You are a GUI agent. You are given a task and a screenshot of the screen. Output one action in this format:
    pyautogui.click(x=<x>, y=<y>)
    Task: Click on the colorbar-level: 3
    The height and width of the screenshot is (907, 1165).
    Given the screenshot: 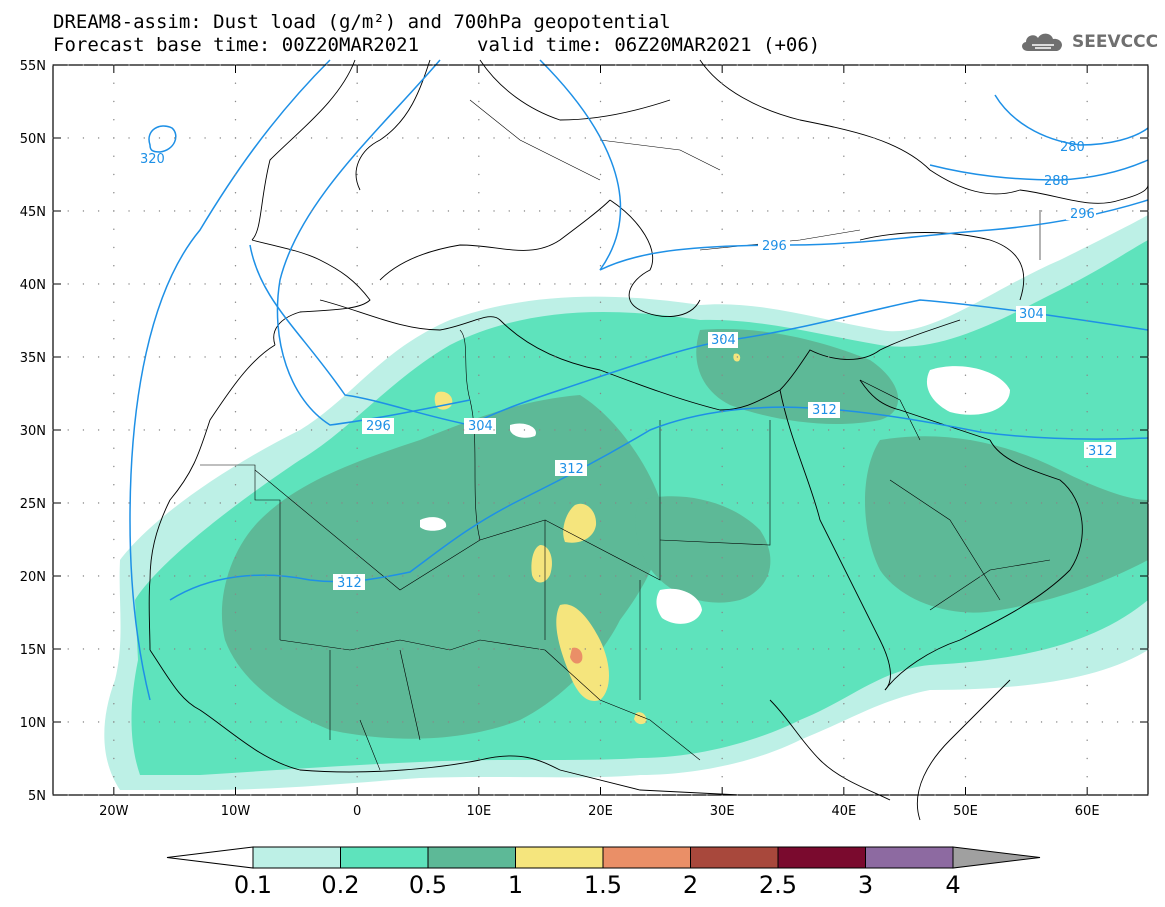 What is the action you would take?
    pyautogui.click(x=865, y=885)
    